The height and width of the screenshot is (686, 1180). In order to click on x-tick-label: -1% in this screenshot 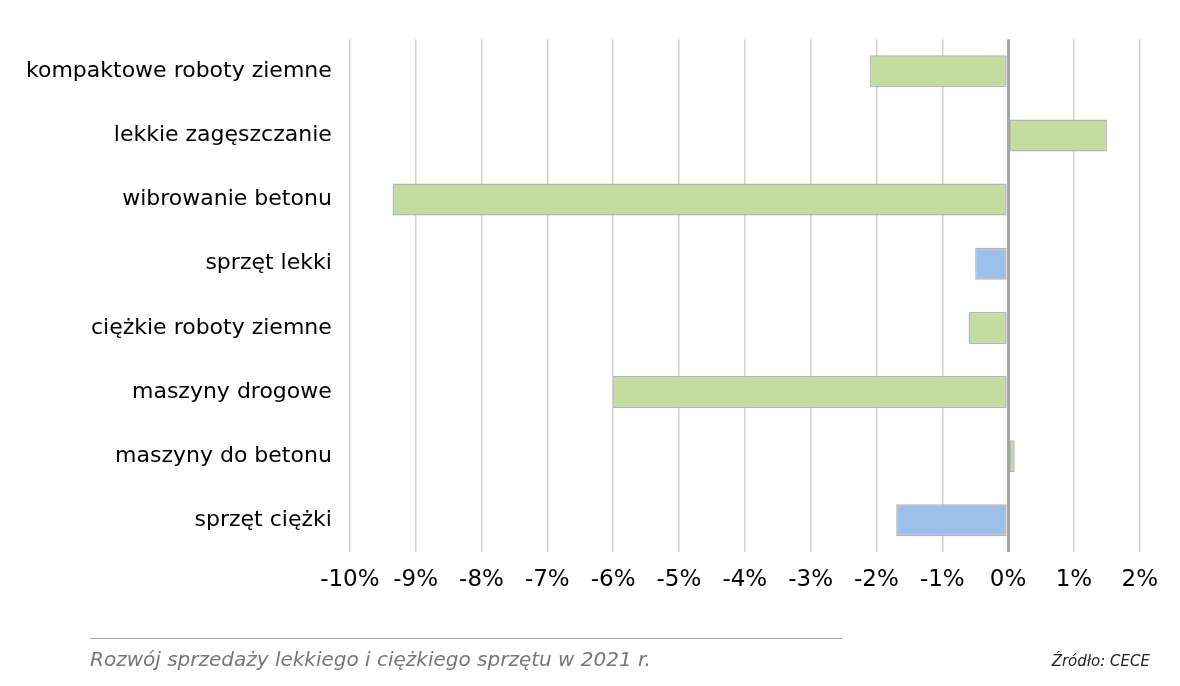, I will do `click(942, 578)`.